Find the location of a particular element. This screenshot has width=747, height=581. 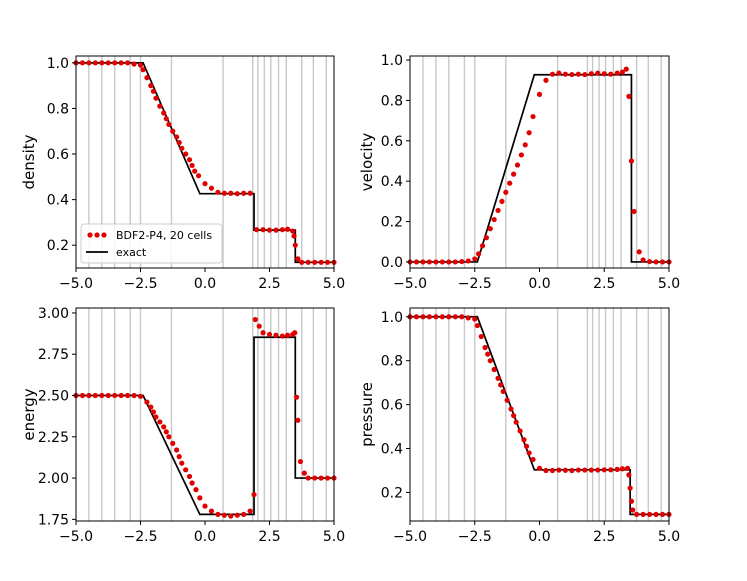

legend-box is located at coordinates (151, 243).